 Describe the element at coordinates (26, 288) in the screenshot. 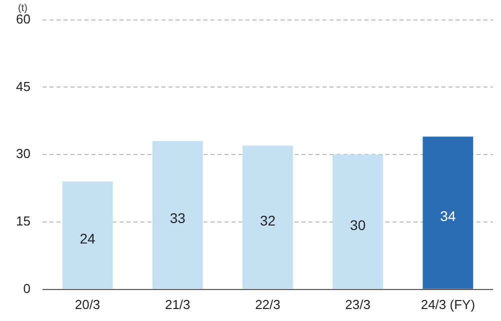

I see `y-tick-label: 0` at that location.